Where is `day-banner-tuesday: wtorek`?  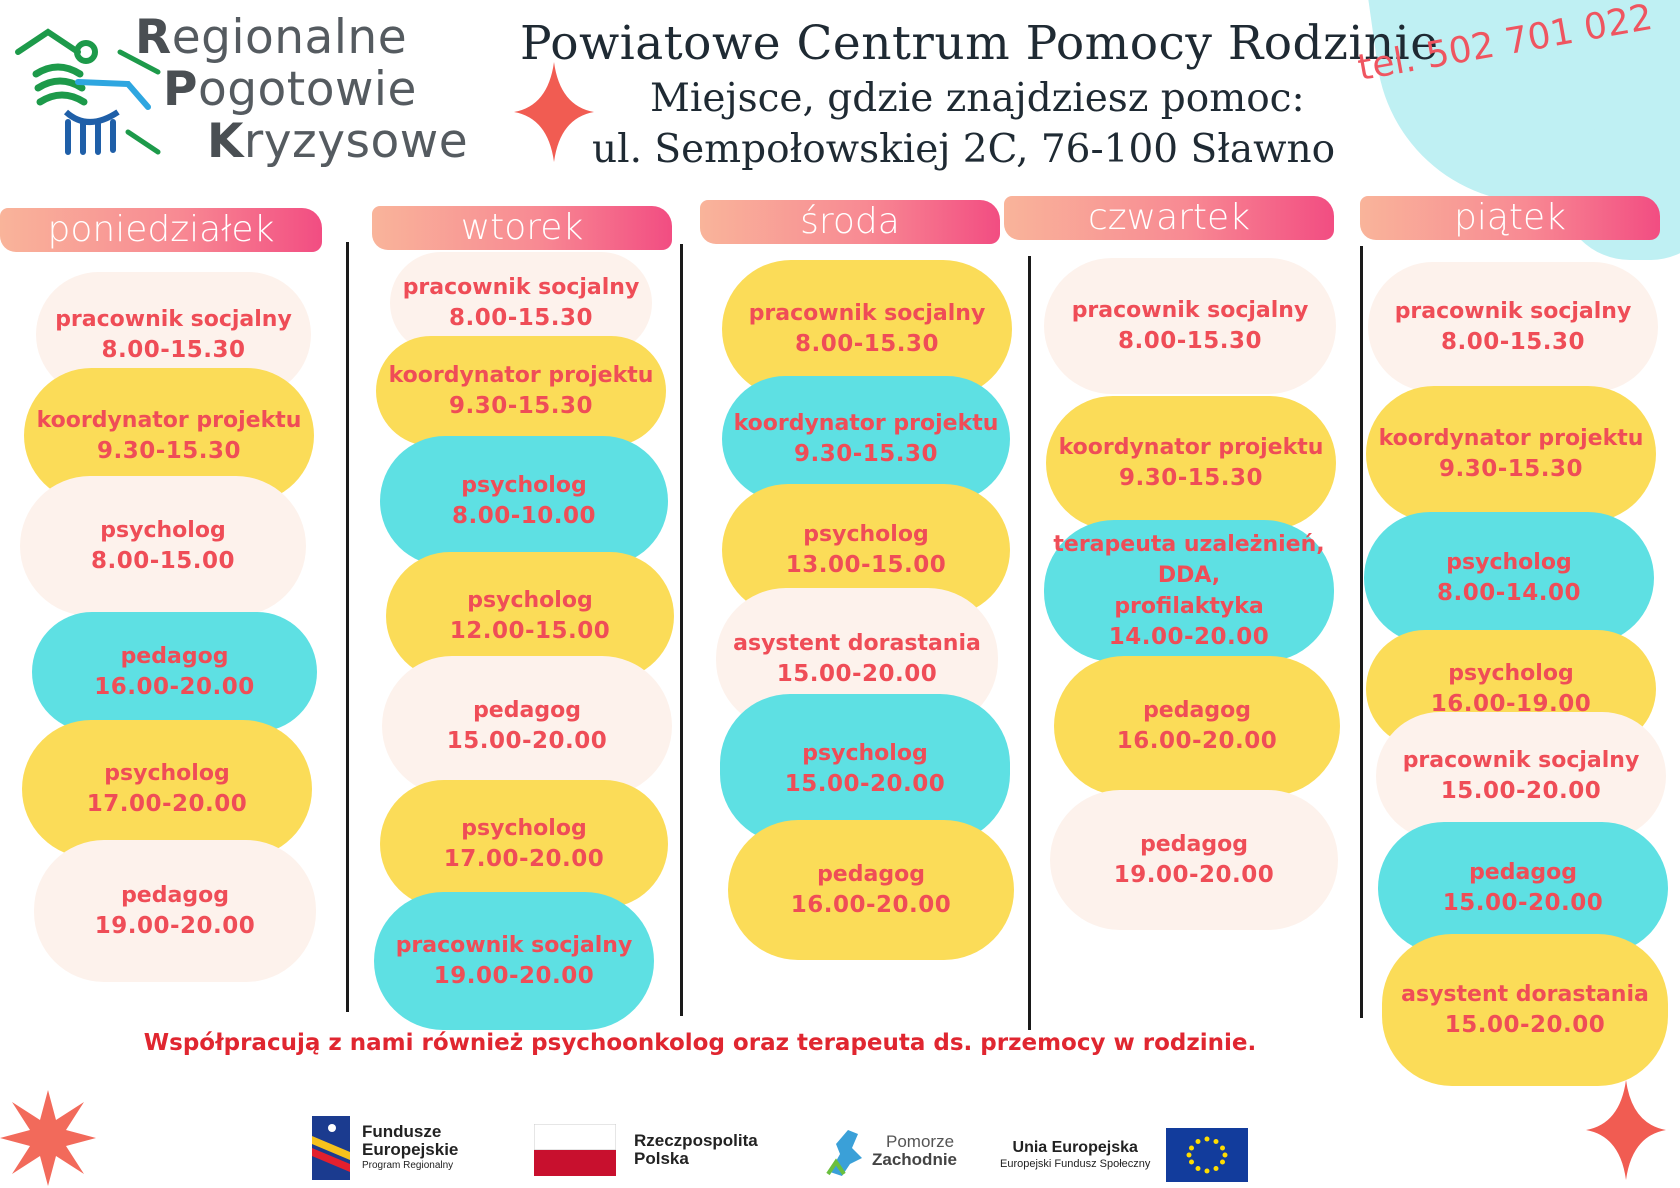 day-banner-tuesday: wtorek is located at coordinates (522, 228).